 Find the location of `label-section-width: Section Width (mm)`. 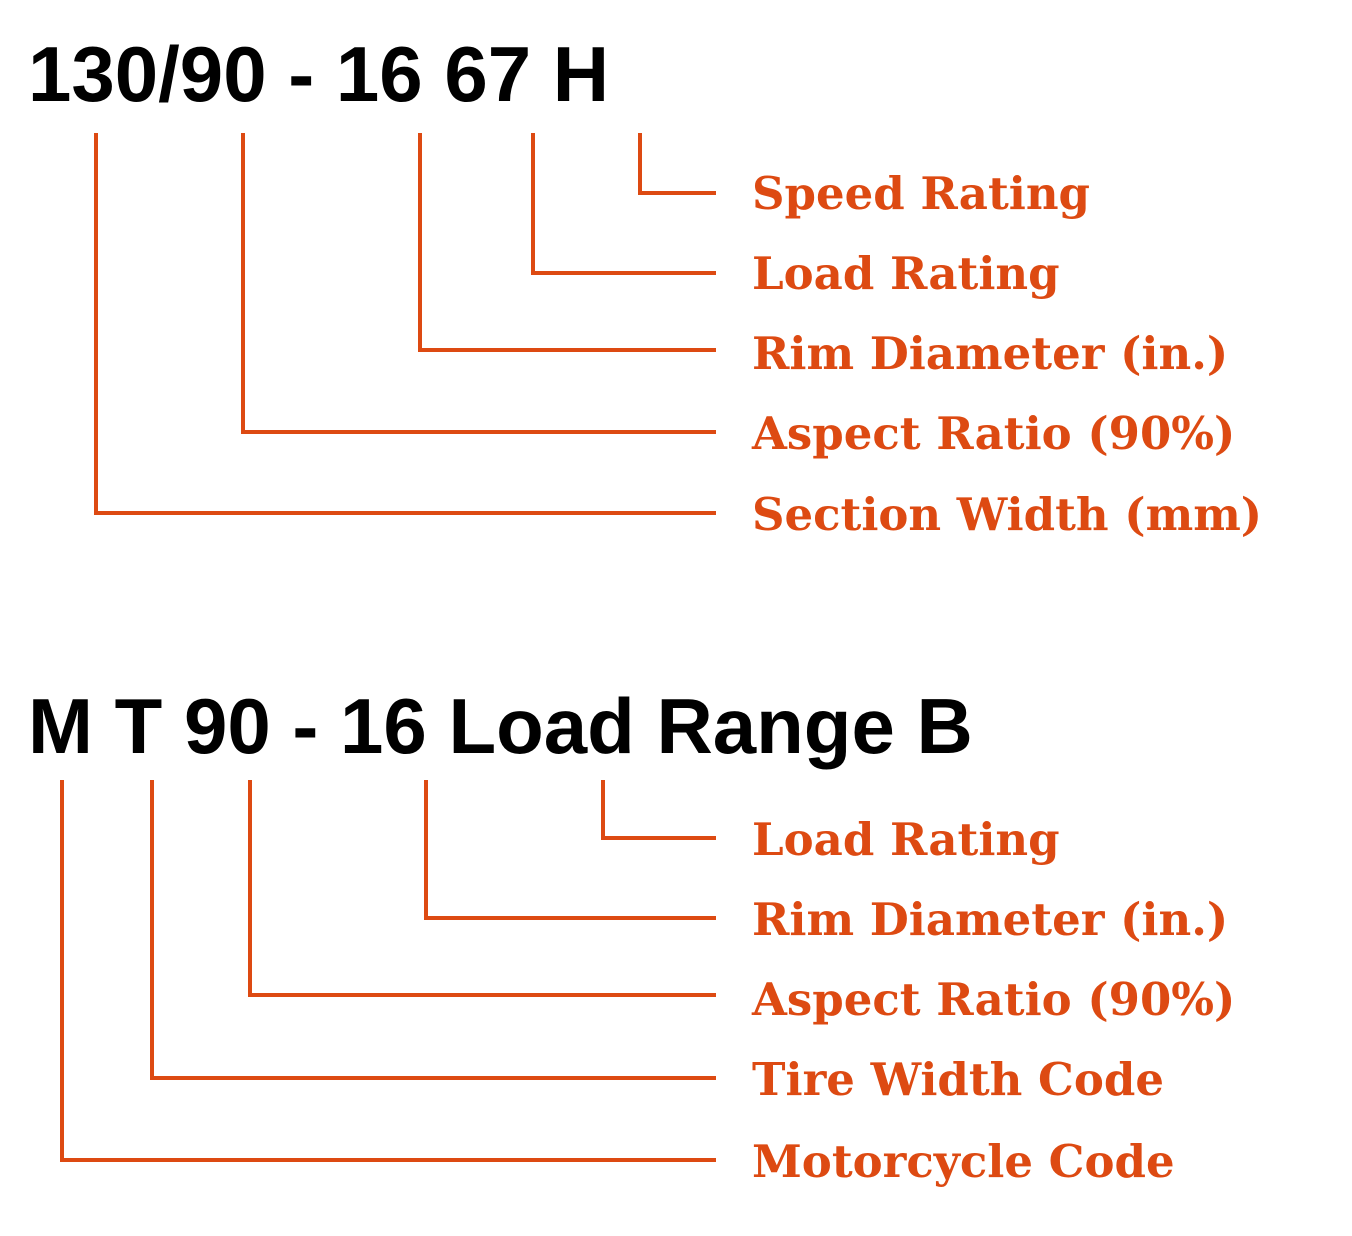

label-section-width: Section Width (mm) is located at coordinates (1007, 514).